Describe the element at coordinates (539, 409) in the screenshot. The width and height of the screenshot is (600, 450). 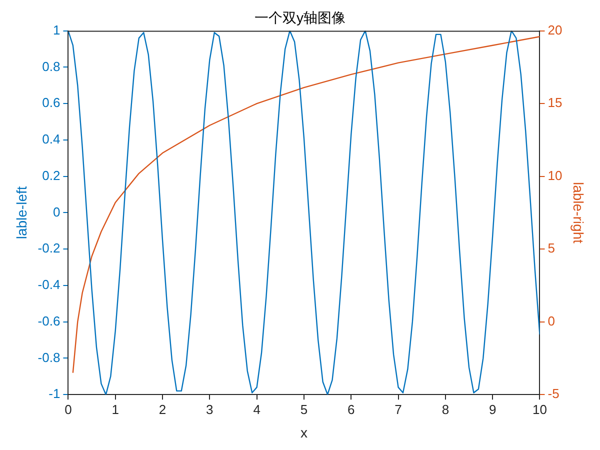
I see `x-tick-label: 10` at that location.